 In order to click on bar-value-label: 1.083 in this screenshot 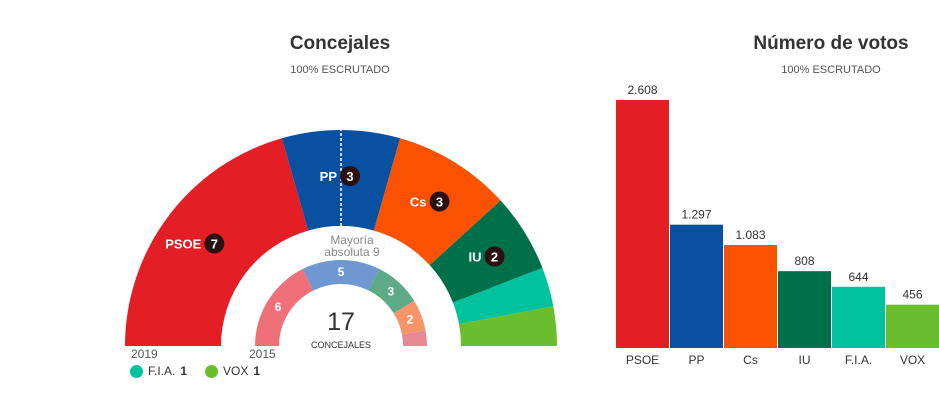, I will do `click(750, 235)`.